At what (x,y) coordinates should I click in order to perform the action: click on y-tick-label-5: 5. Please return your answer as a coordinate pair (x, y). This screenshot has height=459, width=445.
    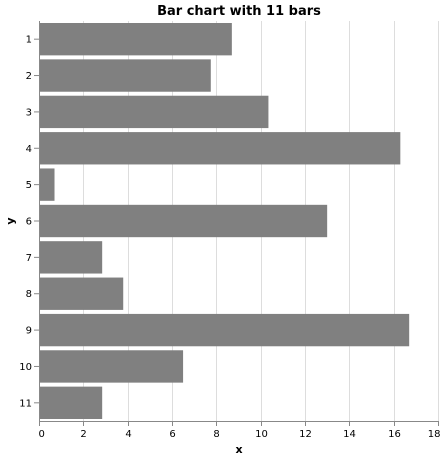
    Looking at the image, I should click on (29, 185).